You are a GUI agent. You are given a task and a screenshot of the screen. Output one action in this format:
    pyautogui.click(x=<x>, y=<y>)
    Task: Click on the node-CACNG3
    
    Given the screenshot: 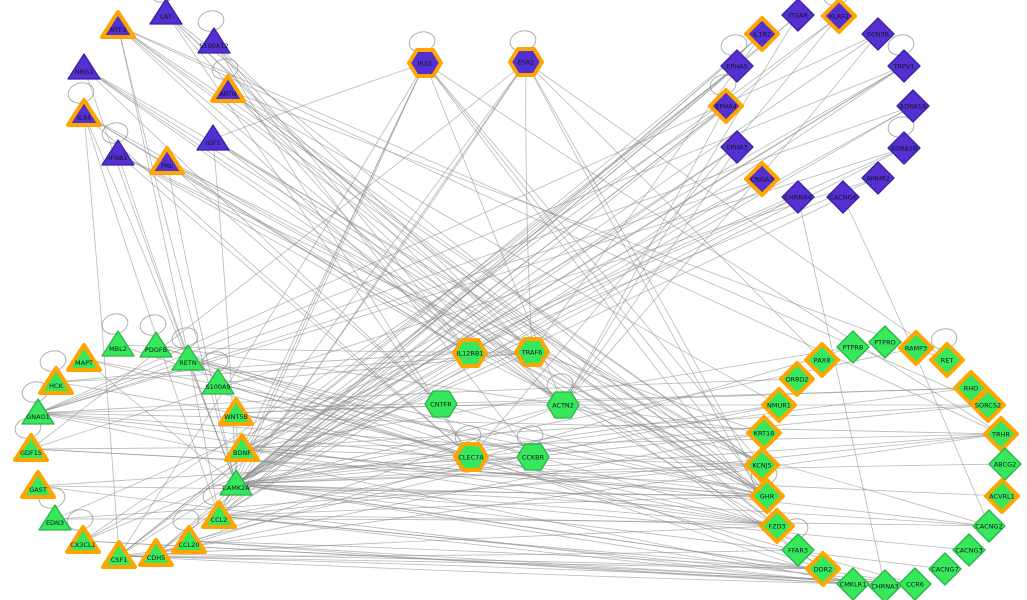 What is the action you would take?
    pyautogui.click(x=969, y=550)
    